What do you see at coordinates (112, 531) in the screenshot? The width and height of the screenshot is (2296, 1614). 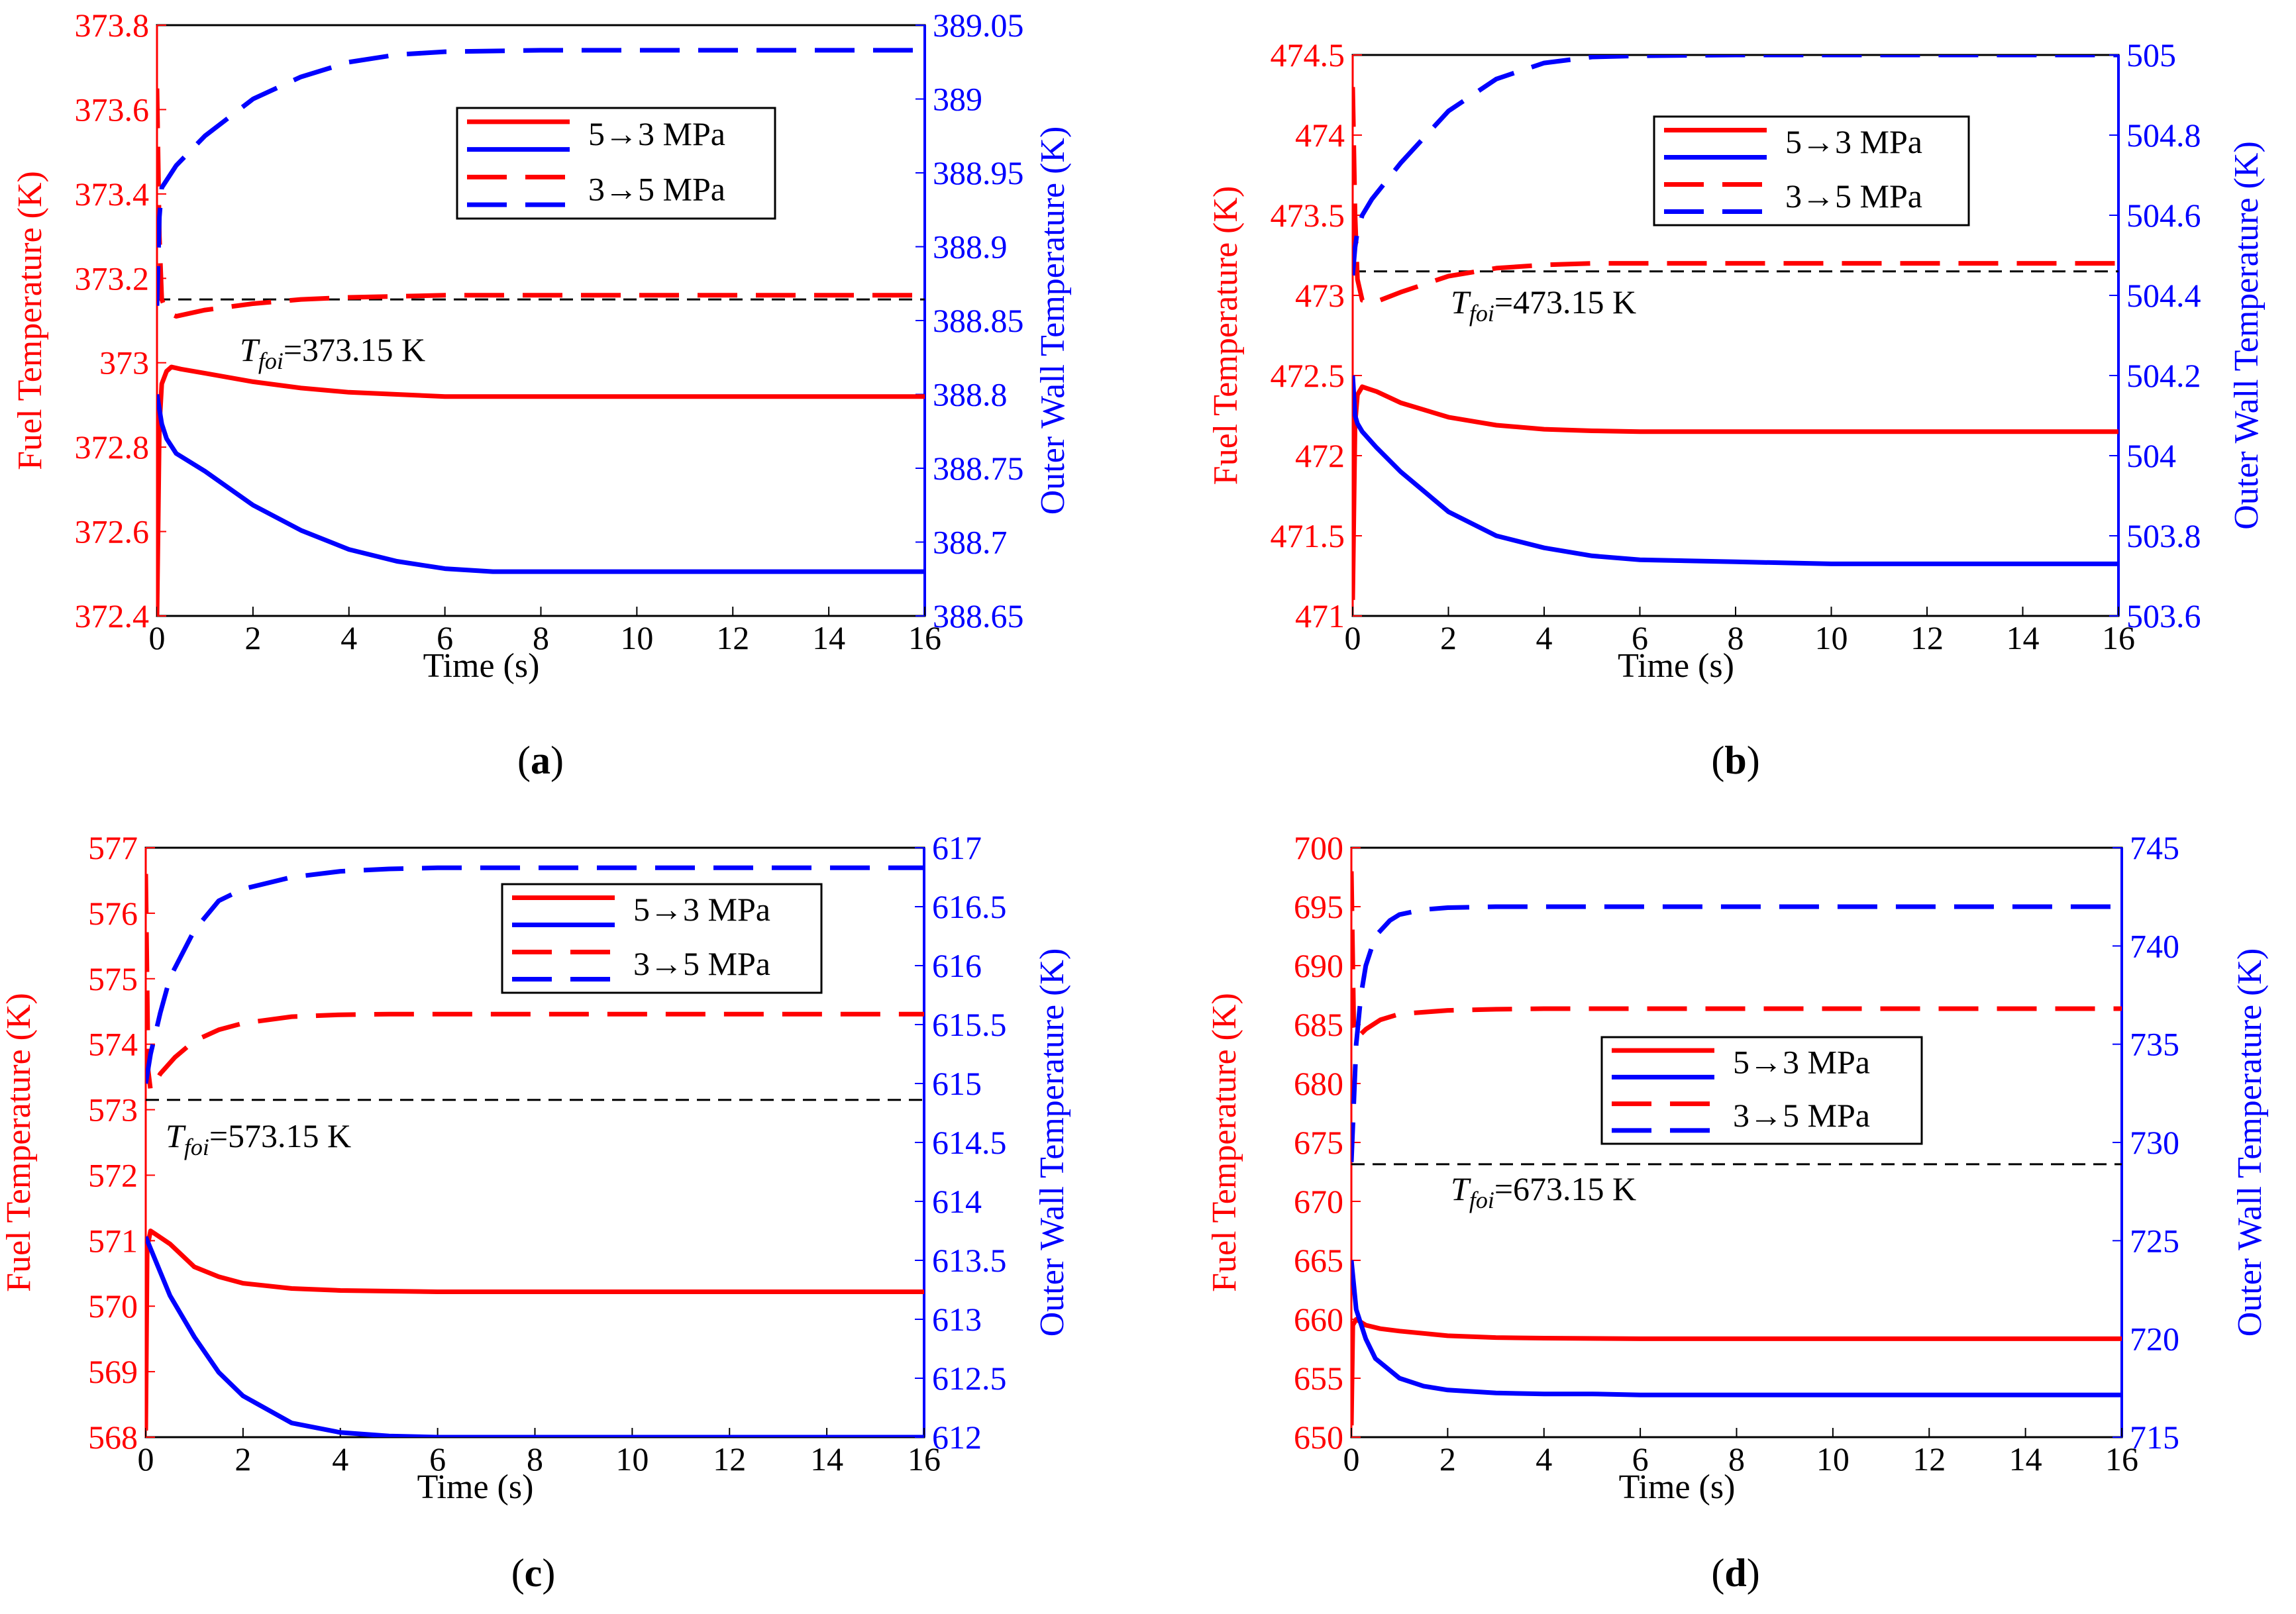 I see `left-y-tick-label: 372.6` at bounding box center [112, 531].